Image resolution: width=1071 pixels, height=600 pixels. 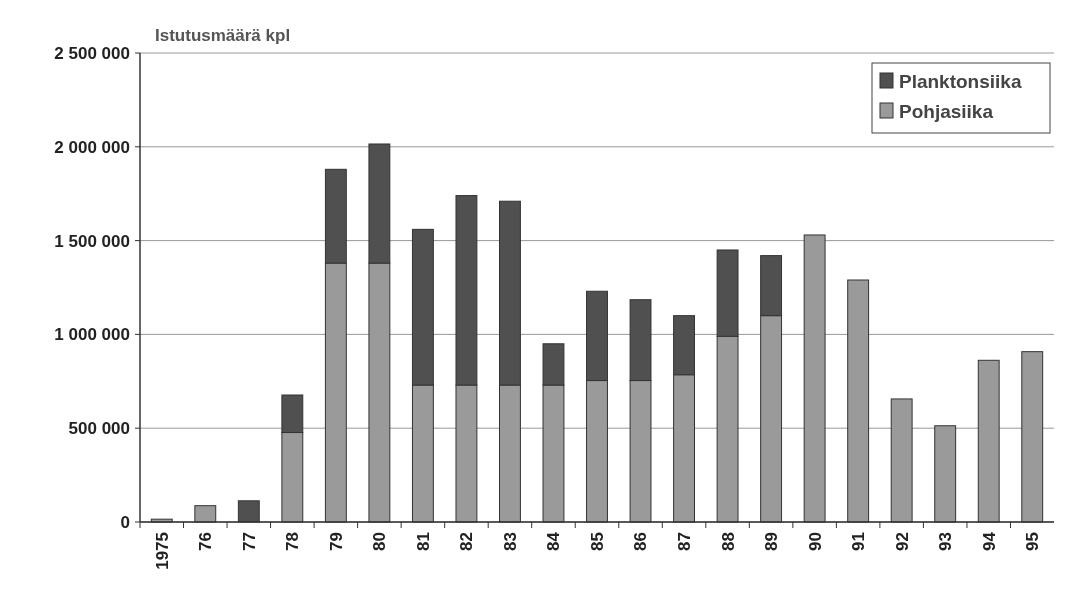 What do you see at coordinates (92, 53) in the screenshot?
I see `y-tick-label: 2 500 000` at bounding box center [92, 53].